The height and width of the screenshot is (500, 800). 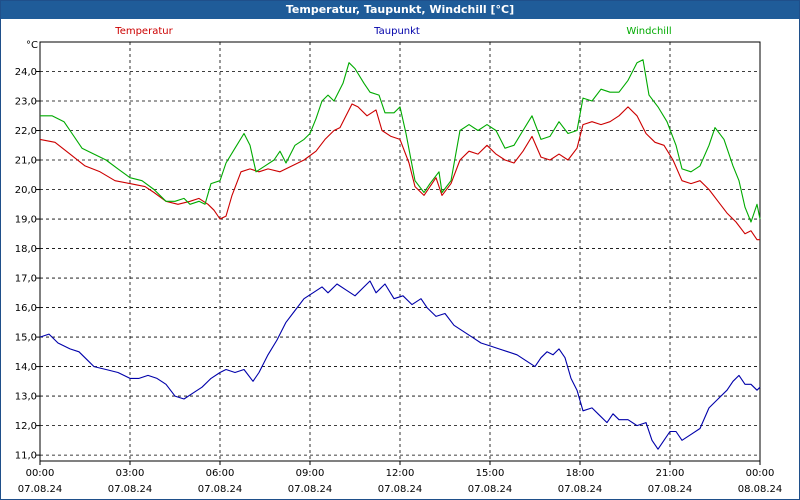 What do you see at coordinates (26, 426) in the screenshot?
I see `y-tick-label: 12,0` at bounding box center [26, 426].